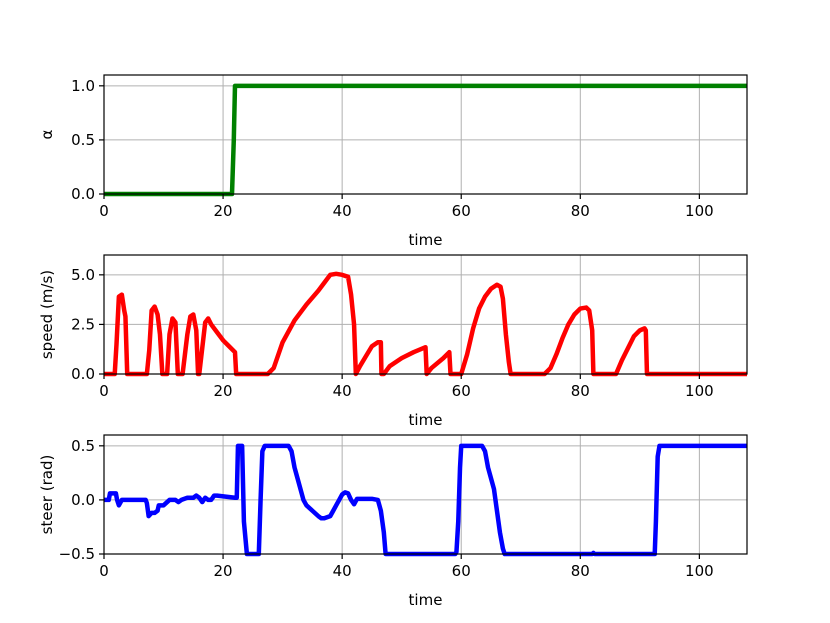 This screenshot has height=623, width=830. What do you see at coordinates (83, 324) in the screenshot?
I see `y-tick-label: 2.5` at bounding box center [83, 324].